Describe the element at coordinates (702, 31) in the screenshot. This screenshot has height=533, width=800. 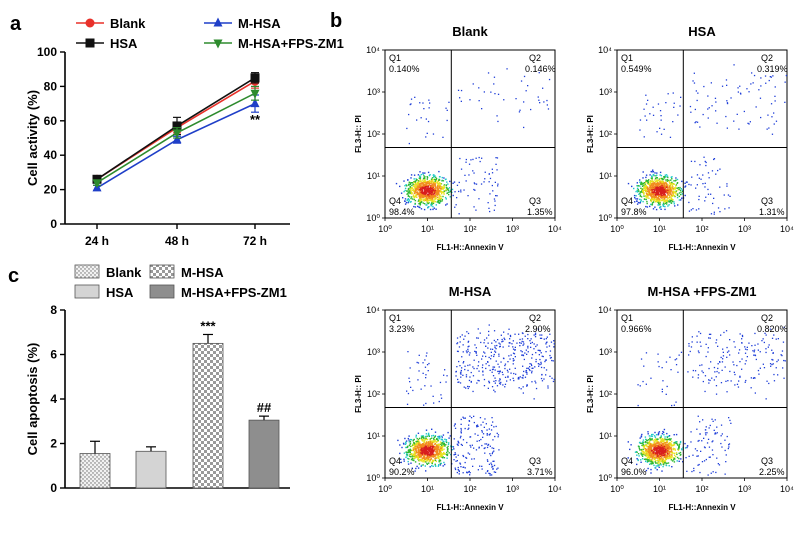
I see `plot-title: HSA` at that location.